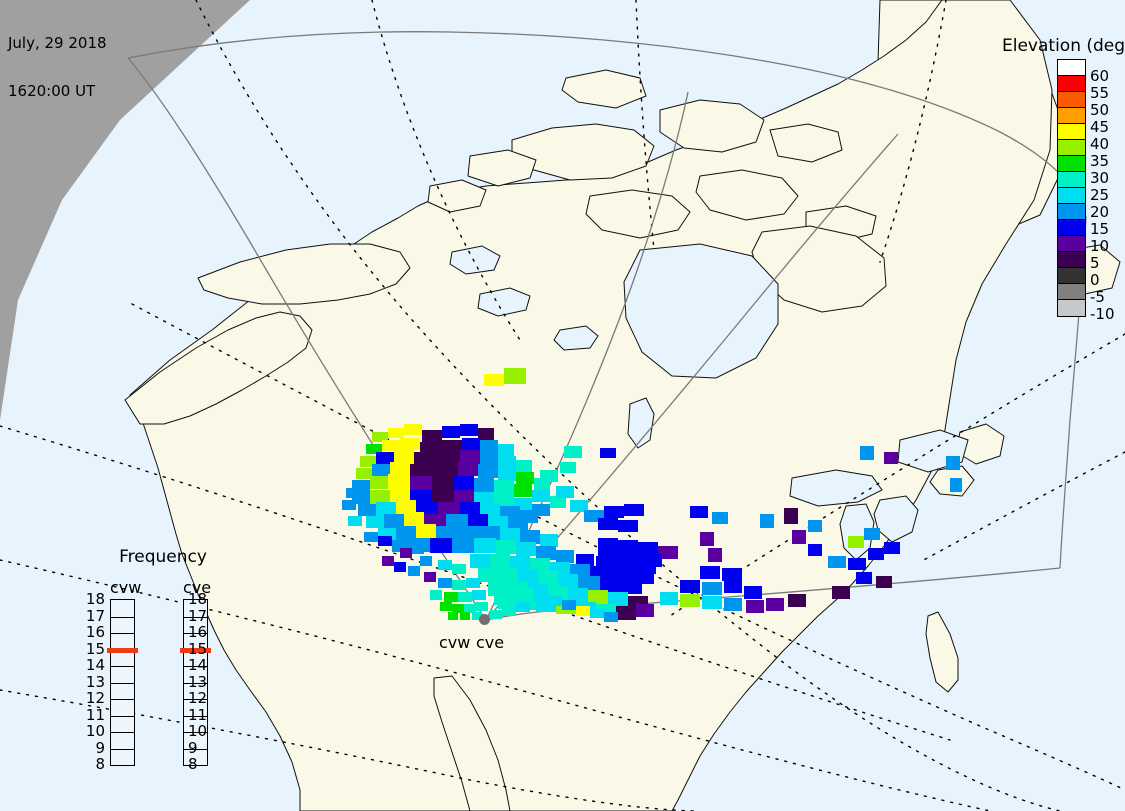 The height and width of the screenshot is (811, 1125). I want to click on frequency-scale-label: 11, so click(198, 714).